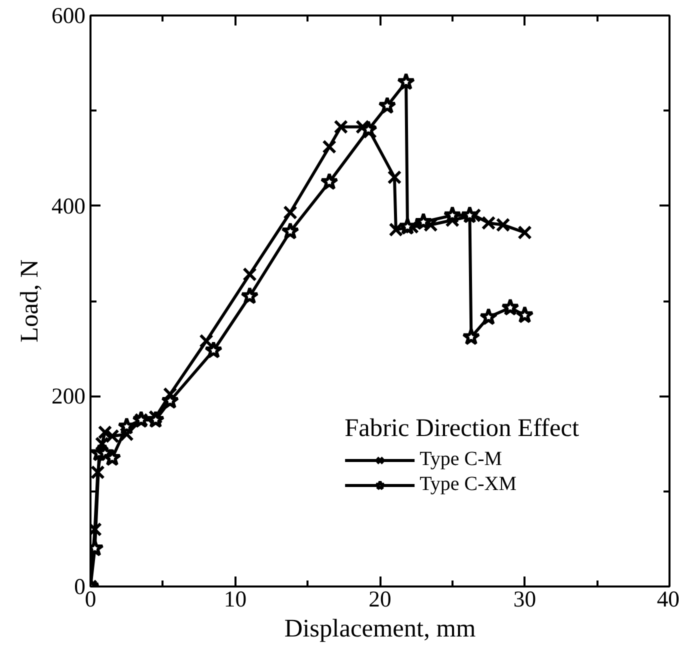 The height and width of the screenshot is (656, 679). I want to click on y-tick-label: 600, so click(69, 15).